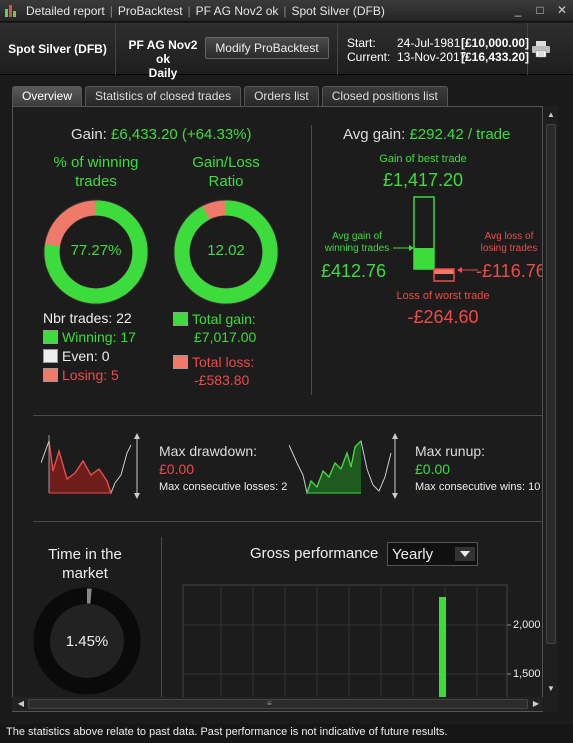 Image resolution: width=573 pixels, height=743 pixels. Describe the element at coordinates (424, 258) in the screenshot. I see `avg-winning-bar` at that location.